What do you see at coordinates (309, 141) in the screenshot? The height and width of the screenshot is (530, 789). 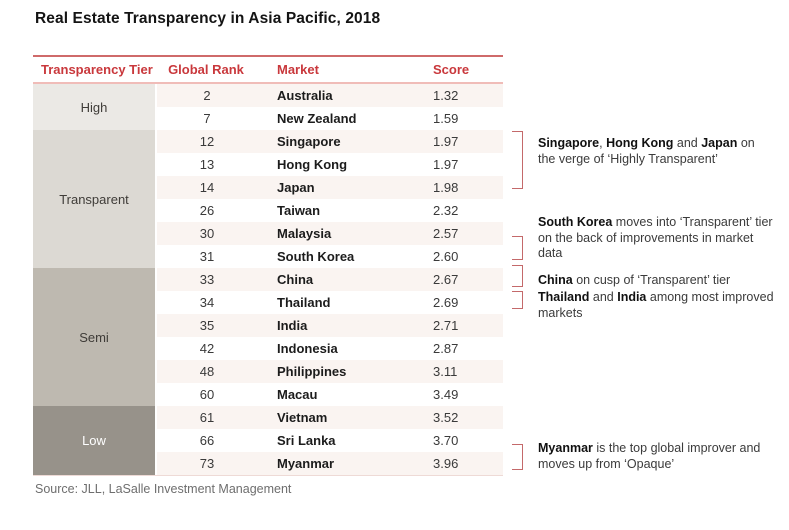 I see `market-name: Singapore` at bounding box center [309, 141].